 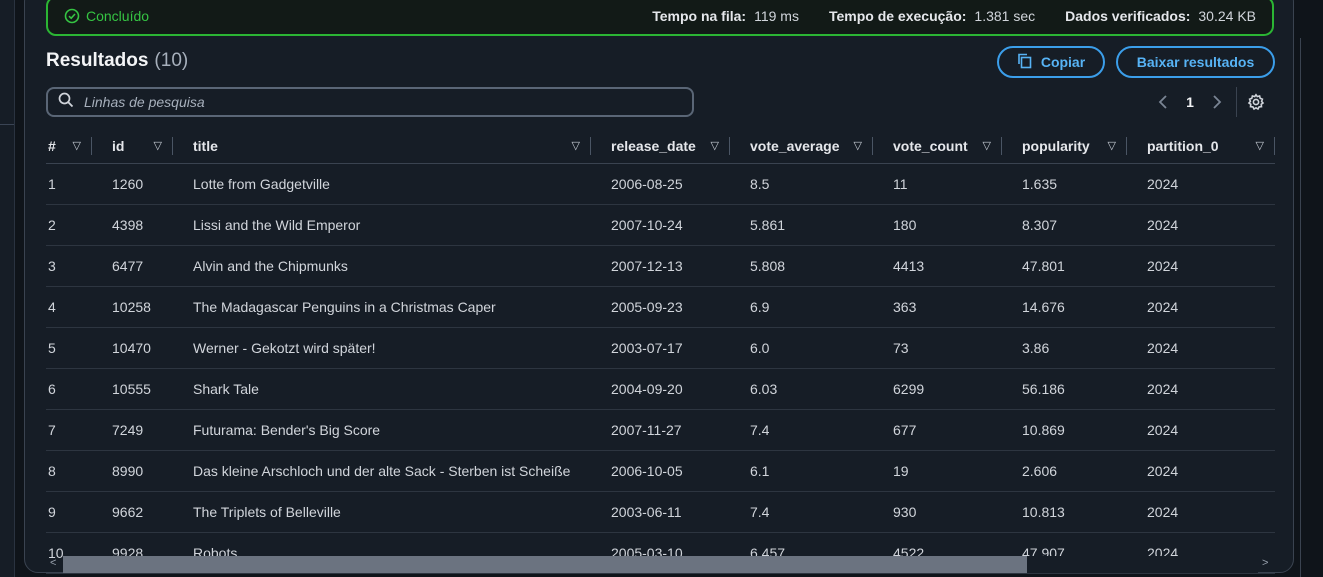 I want to click on column-header-index: # ▽, so click(x=69, y=146).